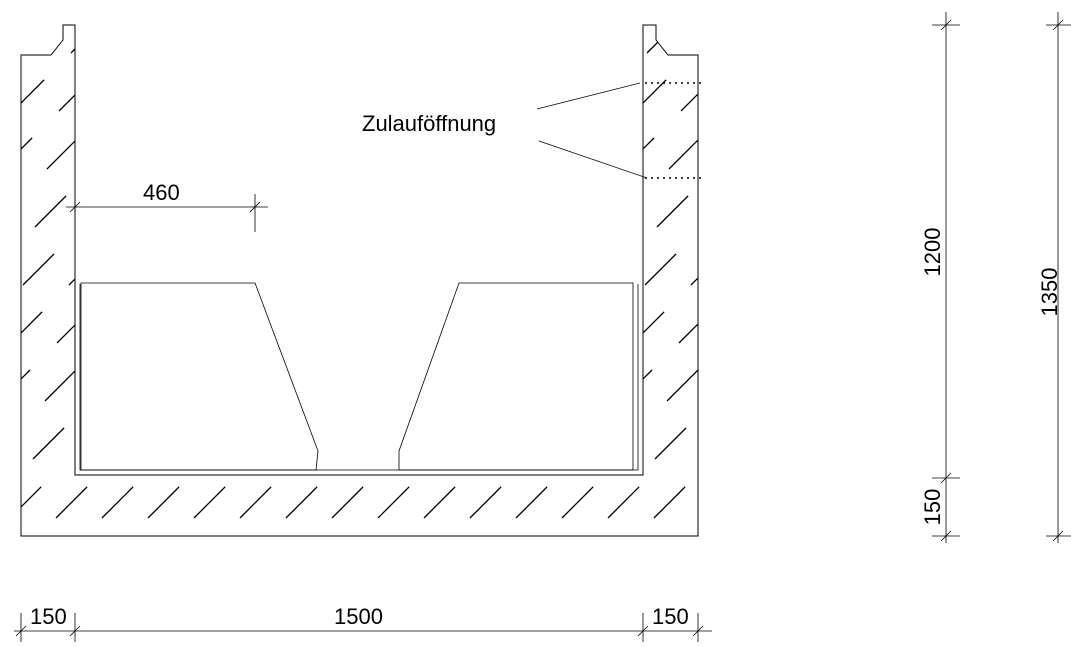  Describe the element at coordinates (670, 616) in the screenshot. I see `dimension-bottom-wall-right: 150` at that location.